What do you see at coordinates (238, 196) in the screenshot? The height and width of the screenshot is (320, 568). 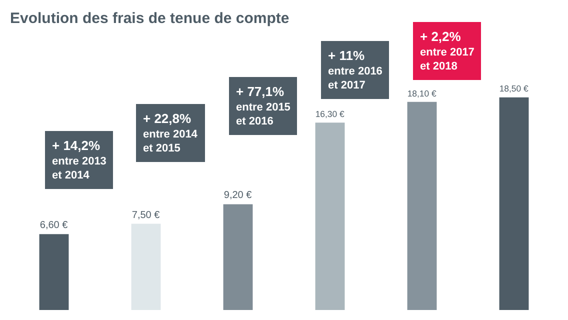 I see `data-label: 9,20 €` at bounding box center [238, 196].